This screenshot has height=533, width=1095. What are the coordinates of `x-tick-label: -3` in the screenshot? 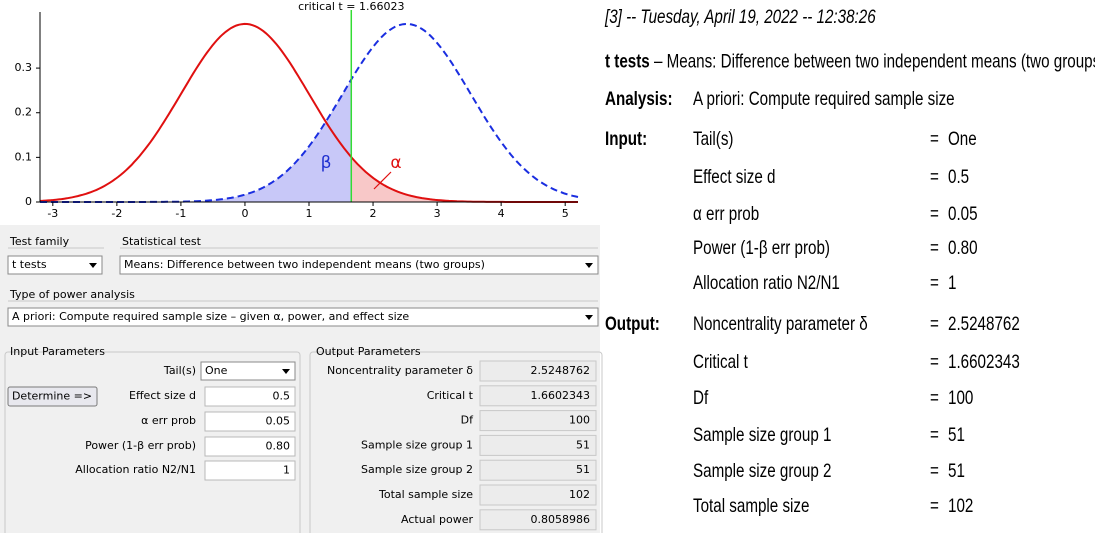 It's located at (52, 213).